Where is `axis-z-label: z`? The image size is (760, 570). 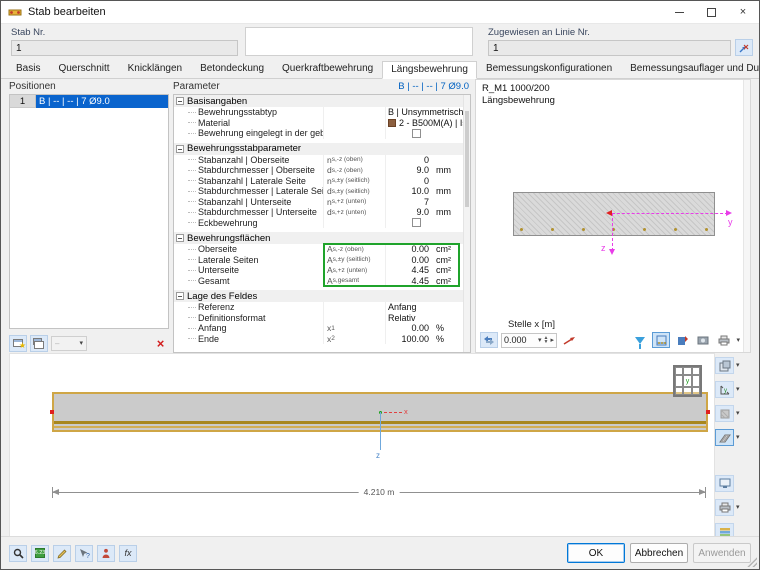 axis-z-label: z is located at coordinates (603, 248).